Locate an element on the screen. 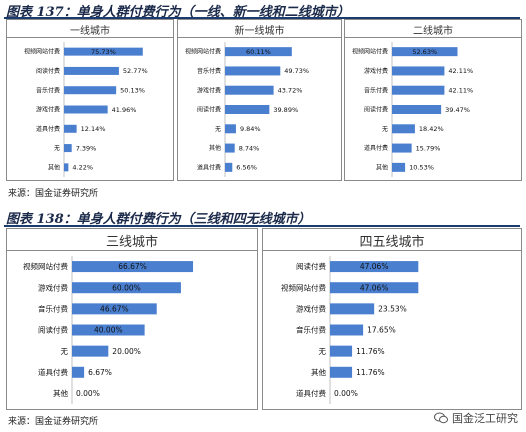 Image resolution: width=526 pixels, height=432 pixels. value-label: 40.00% is located at coordinates (108, 330).